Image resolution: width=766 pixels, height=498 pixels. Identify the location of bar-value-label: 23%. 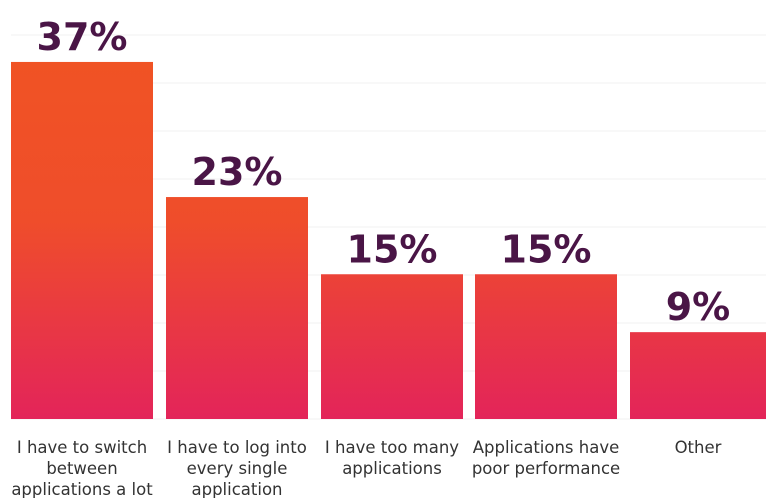
(237, 172).